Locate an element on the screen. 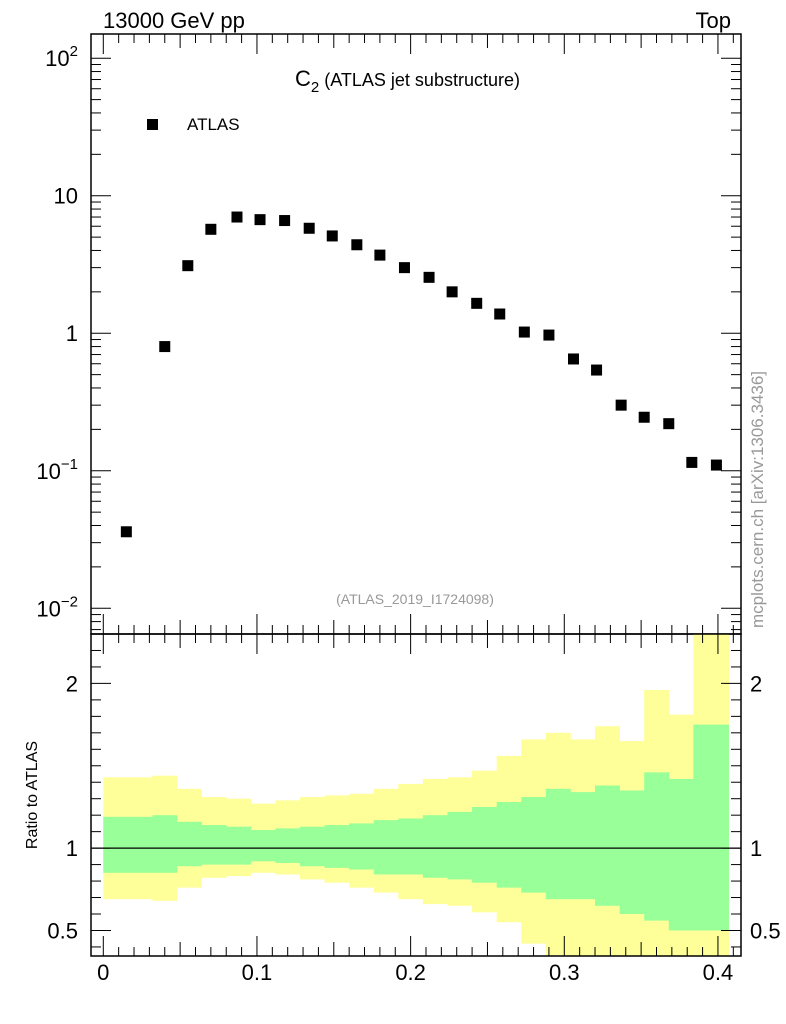  x-tick-label: 0.1 is located at coordinates (257, 972).